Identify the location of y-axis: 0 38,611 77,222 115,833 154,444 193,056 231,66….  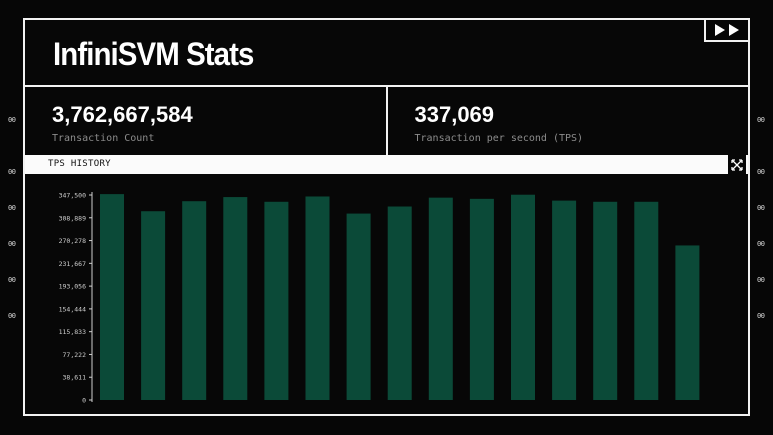
(76, 298).